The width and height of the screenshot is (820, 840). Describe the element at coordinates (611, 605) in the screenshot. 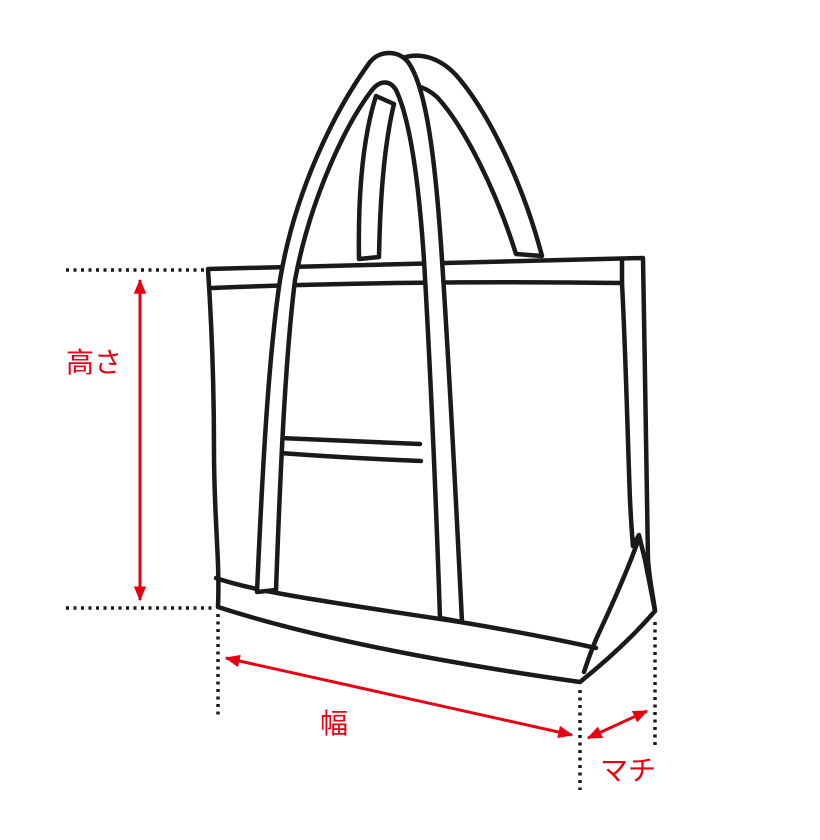

I see `bag-gusset-crease` at that location.